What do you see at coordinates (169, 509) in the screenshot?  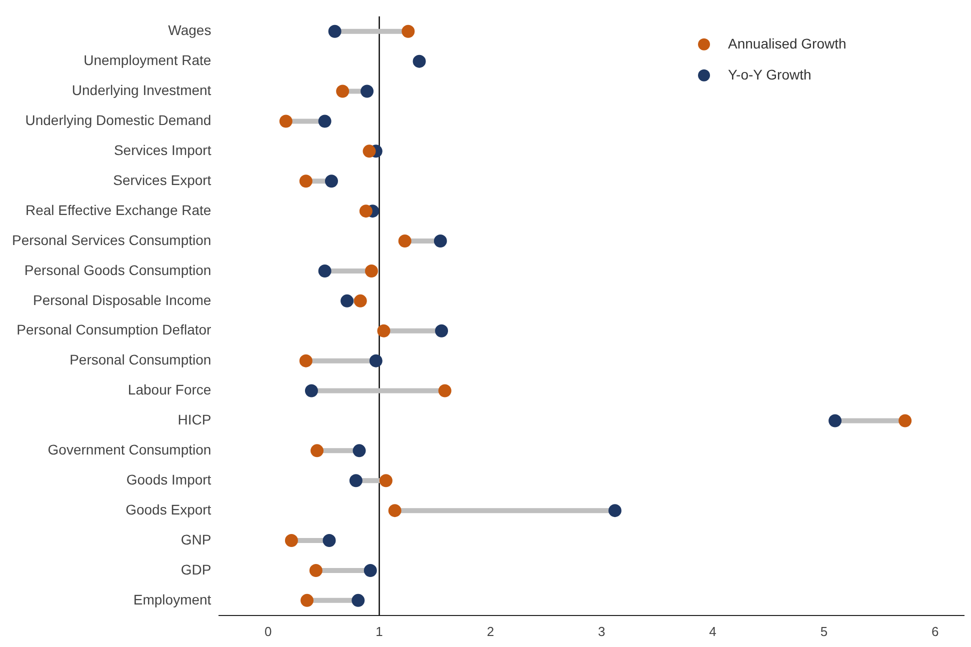 I see `y-tick-label: Goods Export` at bounding box center [169, 509].